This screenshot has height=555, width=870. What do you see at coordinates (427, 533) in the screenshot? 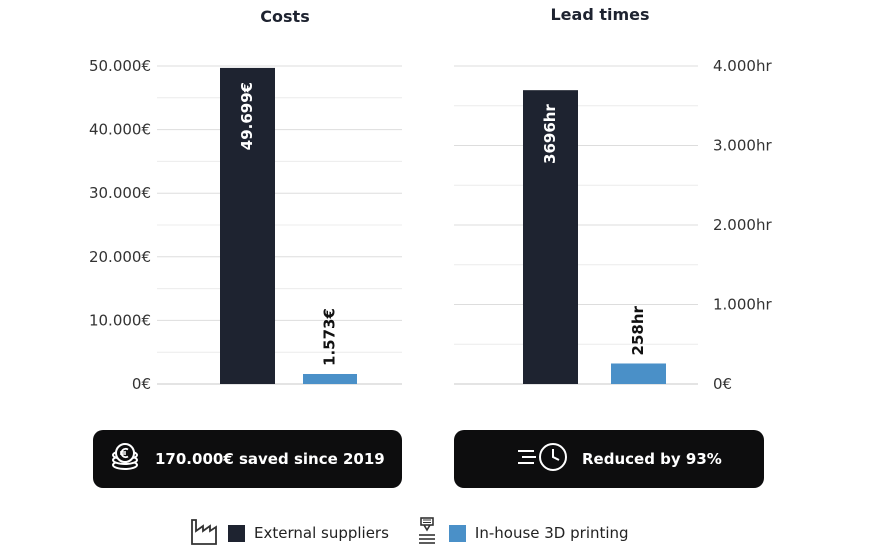
I see `3d-printer-icon` at bounding box center [427, 533].